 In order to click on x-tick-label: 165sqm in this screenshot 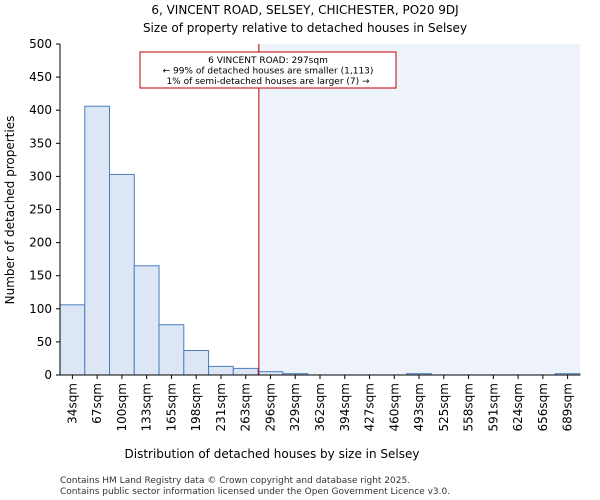, I will do `click(171, 407)`.